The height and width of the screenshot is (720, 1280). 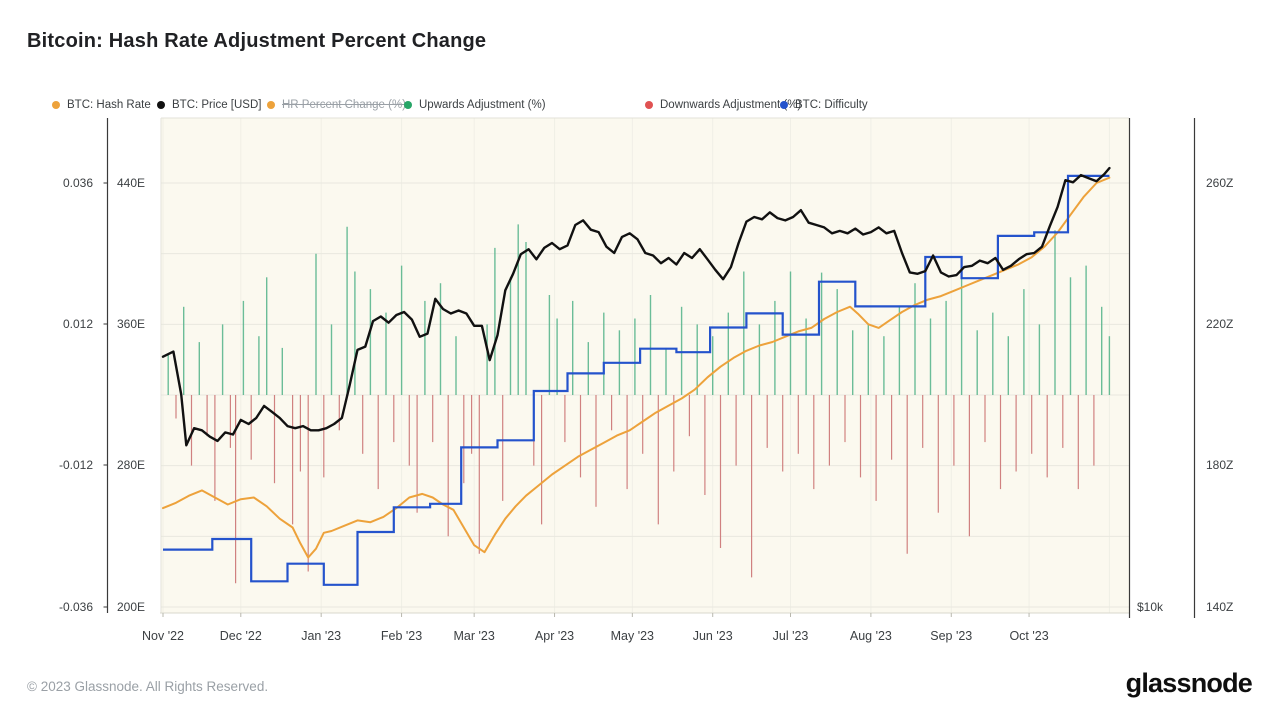 I want to click on hashrate-axis-tick: 360E, so click(x=131, y=324).